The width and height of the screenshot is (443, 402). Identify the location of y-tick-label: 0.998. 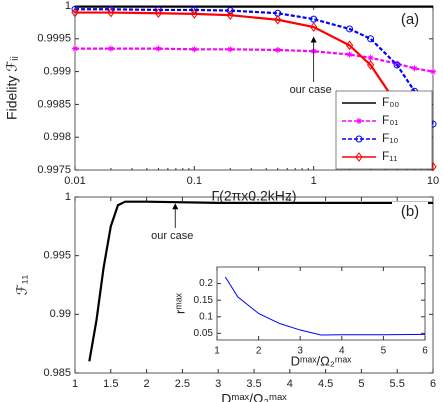
(57, 137).